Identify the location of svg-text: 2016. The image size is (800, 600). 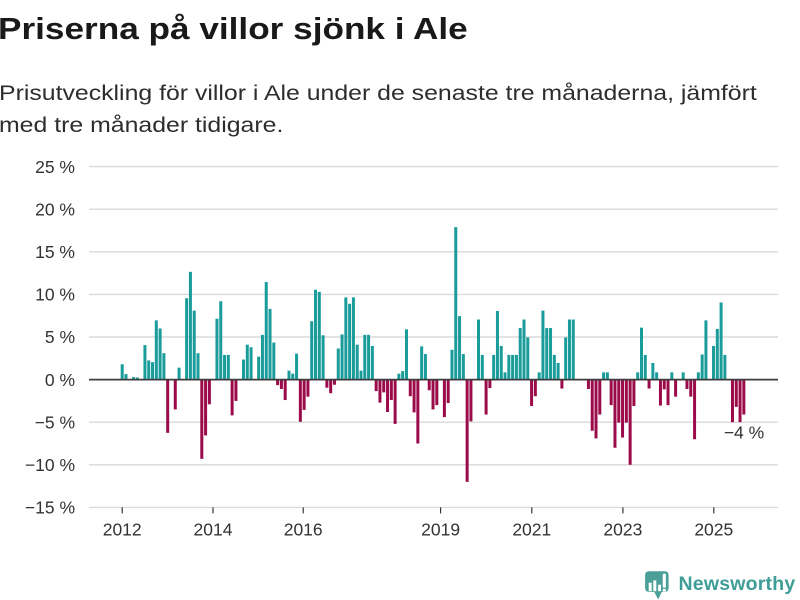
(303, 530).